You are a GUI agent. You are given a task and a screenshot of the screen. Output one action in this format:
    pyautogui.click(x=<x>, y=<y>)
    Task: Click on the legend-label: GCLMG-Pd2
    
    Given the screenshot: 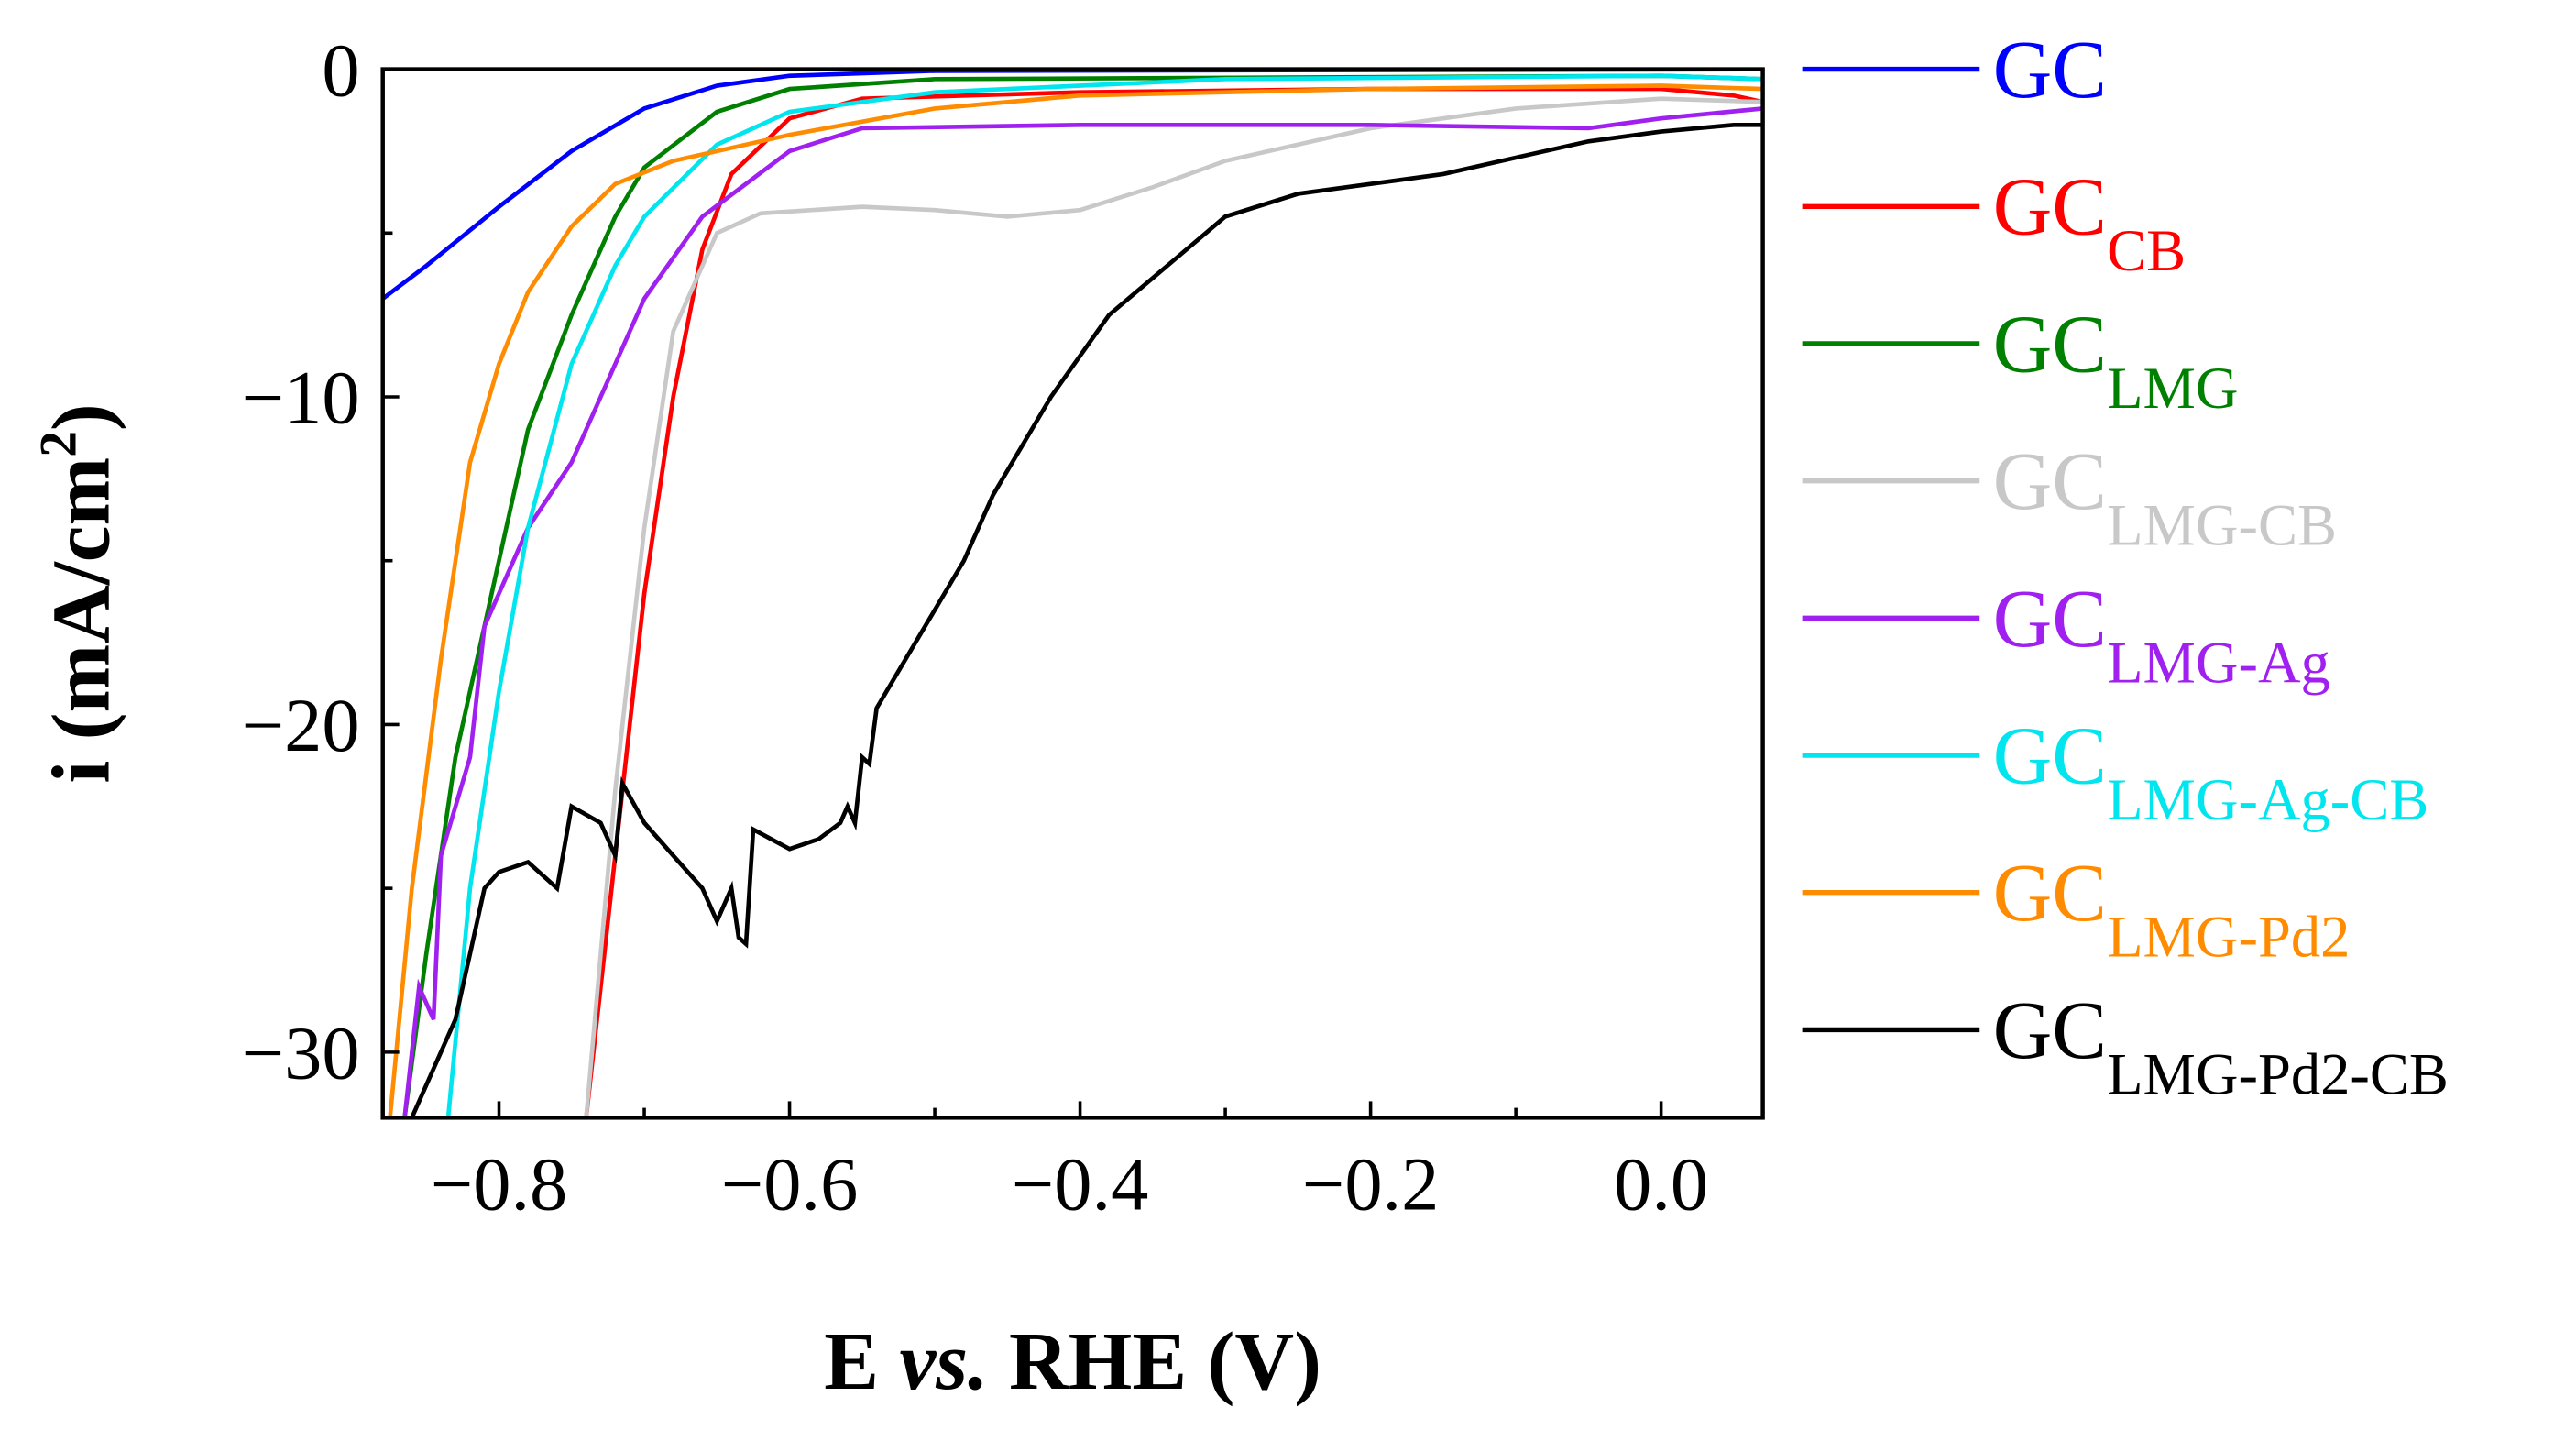 What is the action you would take?
    pyautogui.click(x=2172, y=908)
    